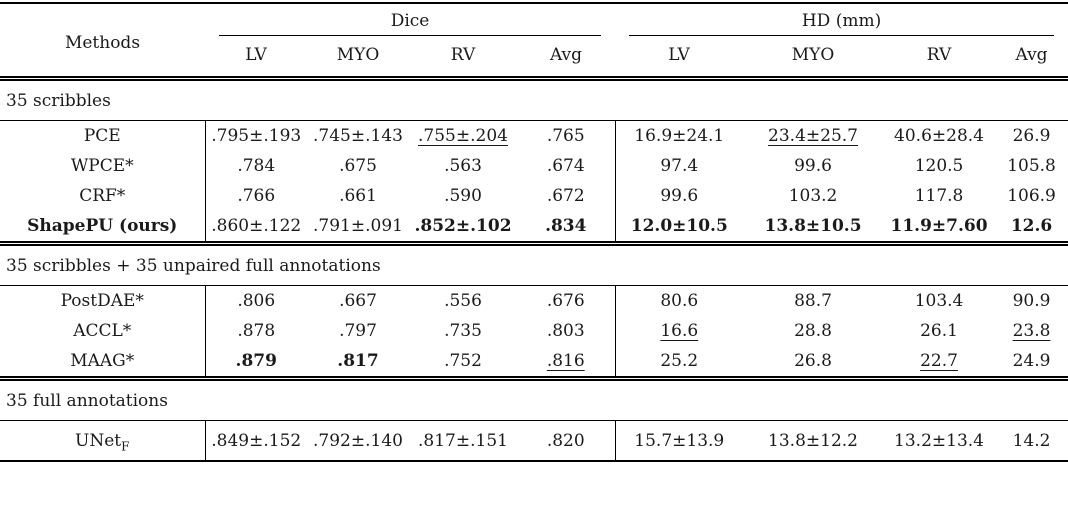  What do you see at coordinates (410, 23) in the screenshot?
I see `group-header-dice-label: Dice` at bounding box center [410, 23].